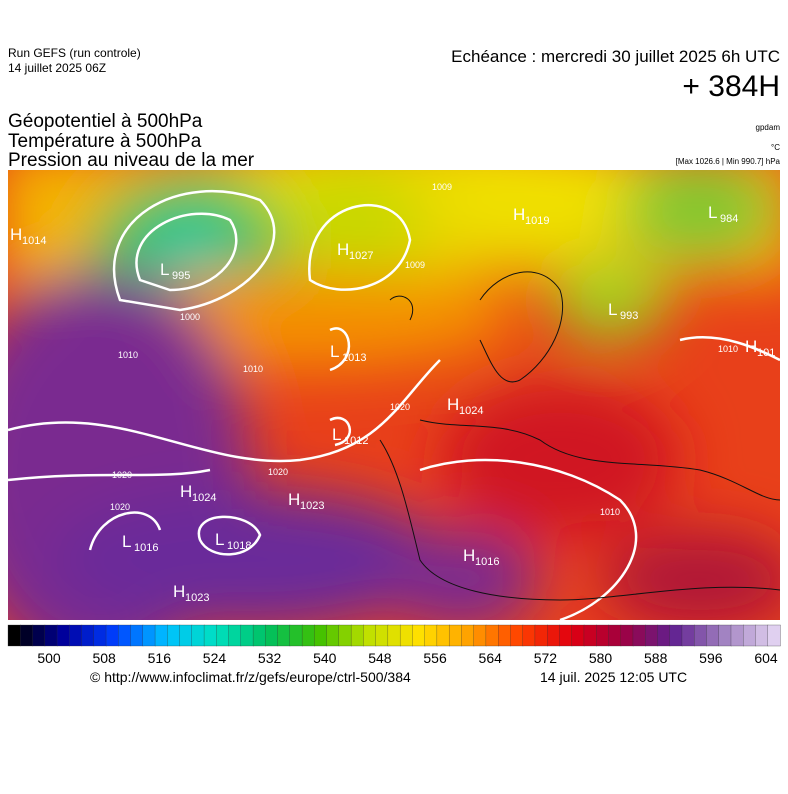  I want to click on scale-label: 588, so click(656, 658).